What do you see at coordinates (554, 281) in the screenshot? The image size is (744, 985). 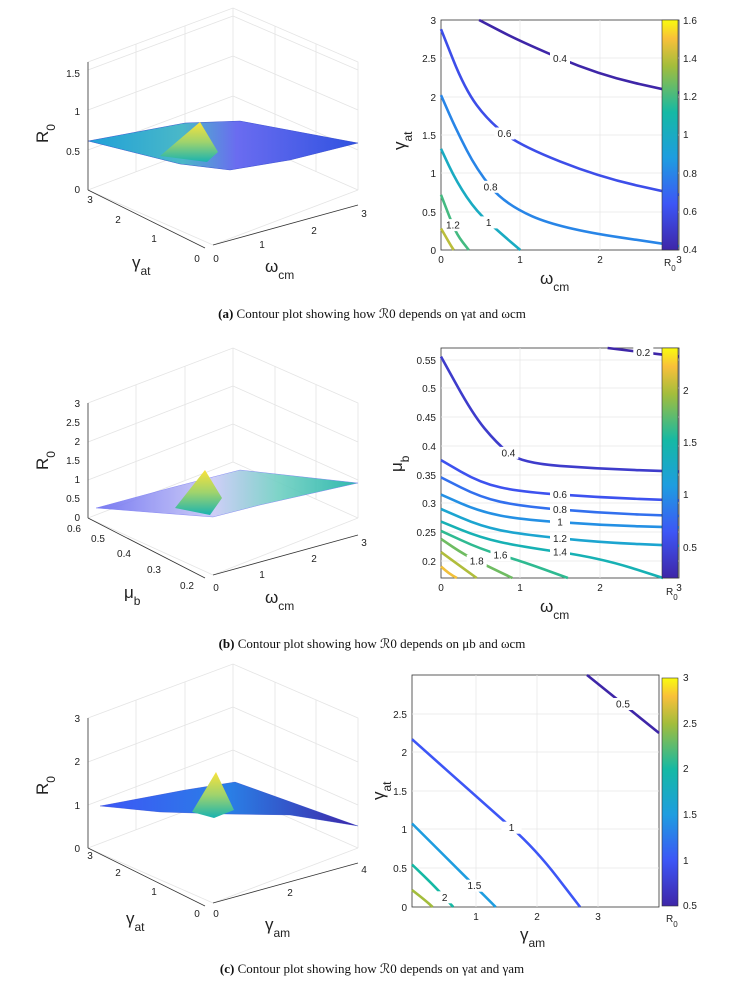 I see `panel-a-xlabel: ωcm` at bounding box center [554, 281].